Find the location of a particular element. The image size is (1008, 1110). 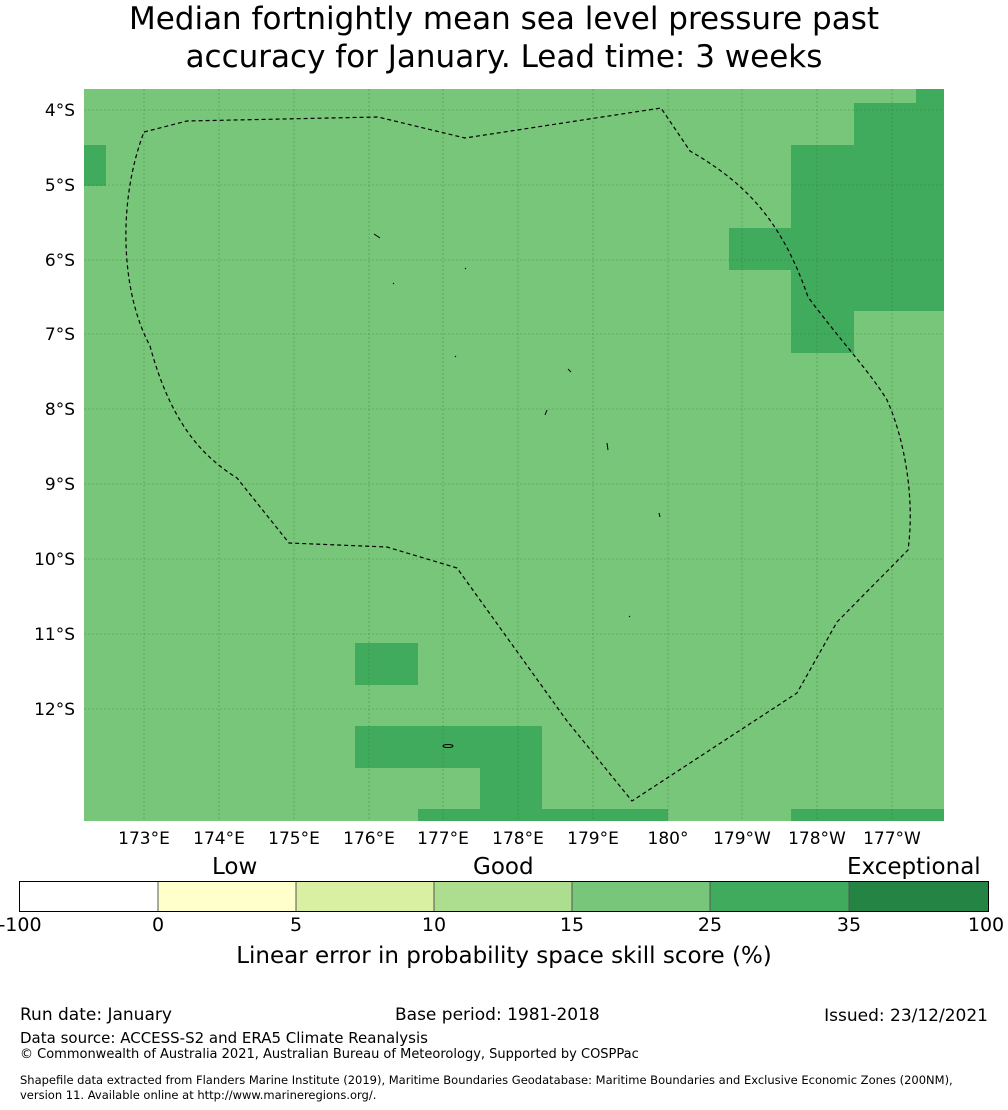

lon-label: 179°E is located at coordinates (593, 839).